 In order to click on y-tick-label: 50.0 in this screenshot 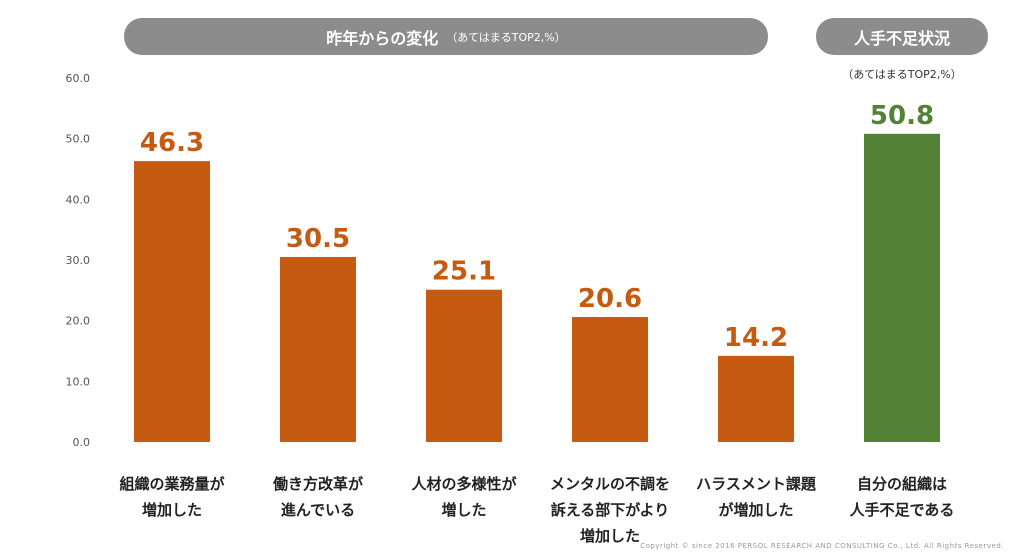, I will do `click(78, 139)`.